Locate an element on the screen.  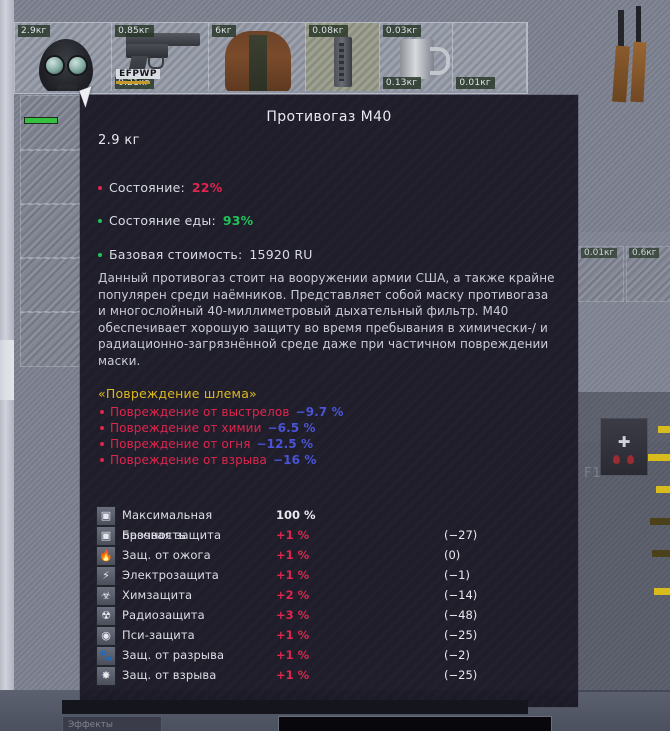
vest-icon: ▣ is located at coordinates (106, 516).